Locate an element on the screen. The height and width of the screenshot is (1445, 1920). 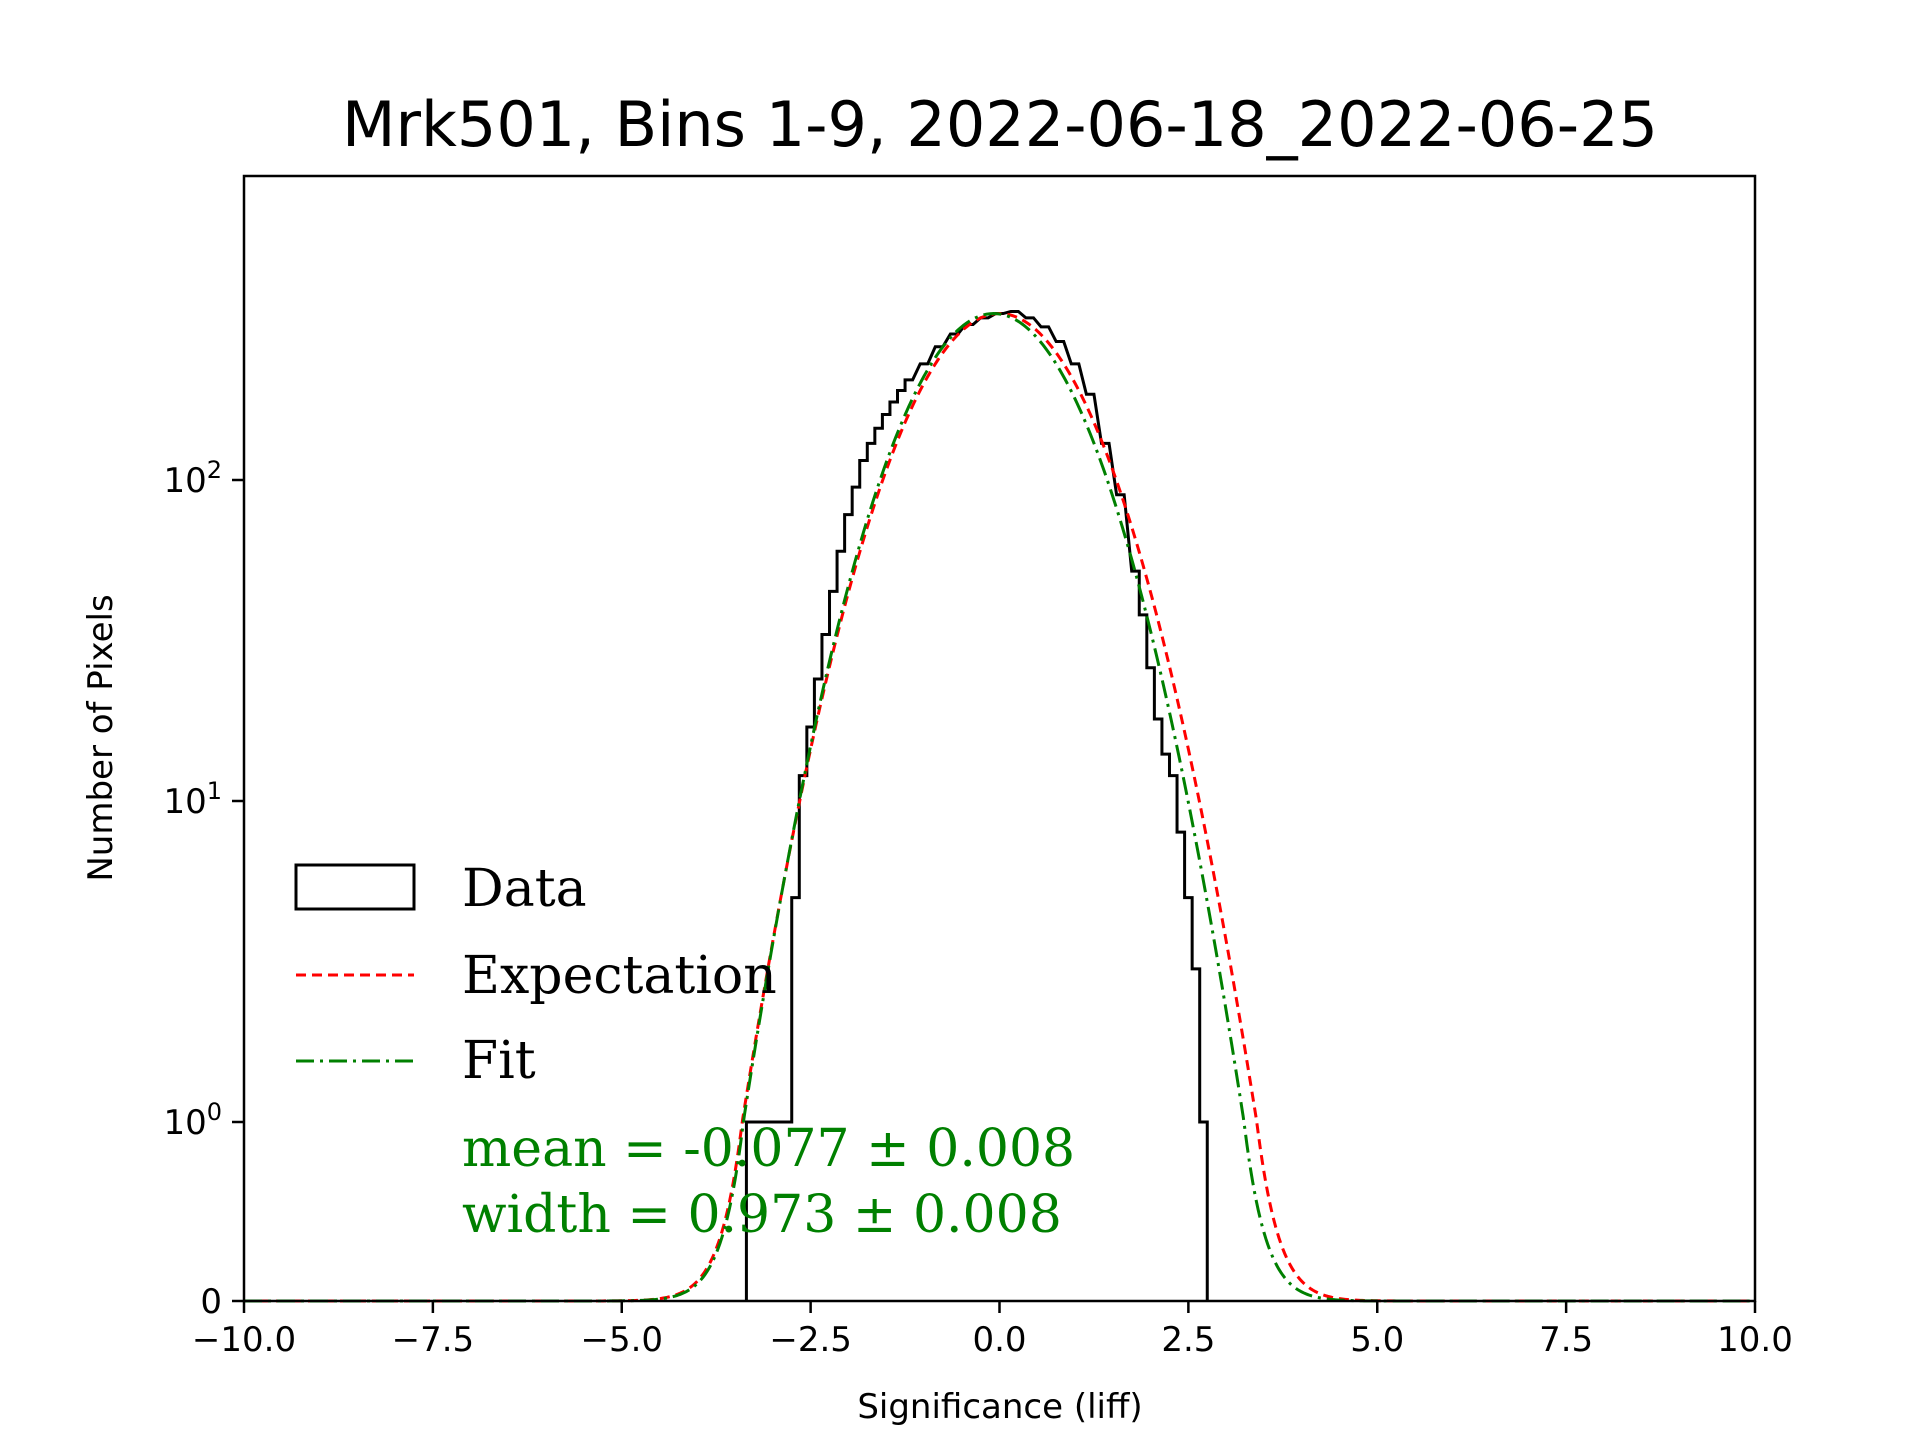
chart-title: Mrk501, Bins 1-9, 2022-06-18_2022-06-25 is located at coordinates (1000, 124).